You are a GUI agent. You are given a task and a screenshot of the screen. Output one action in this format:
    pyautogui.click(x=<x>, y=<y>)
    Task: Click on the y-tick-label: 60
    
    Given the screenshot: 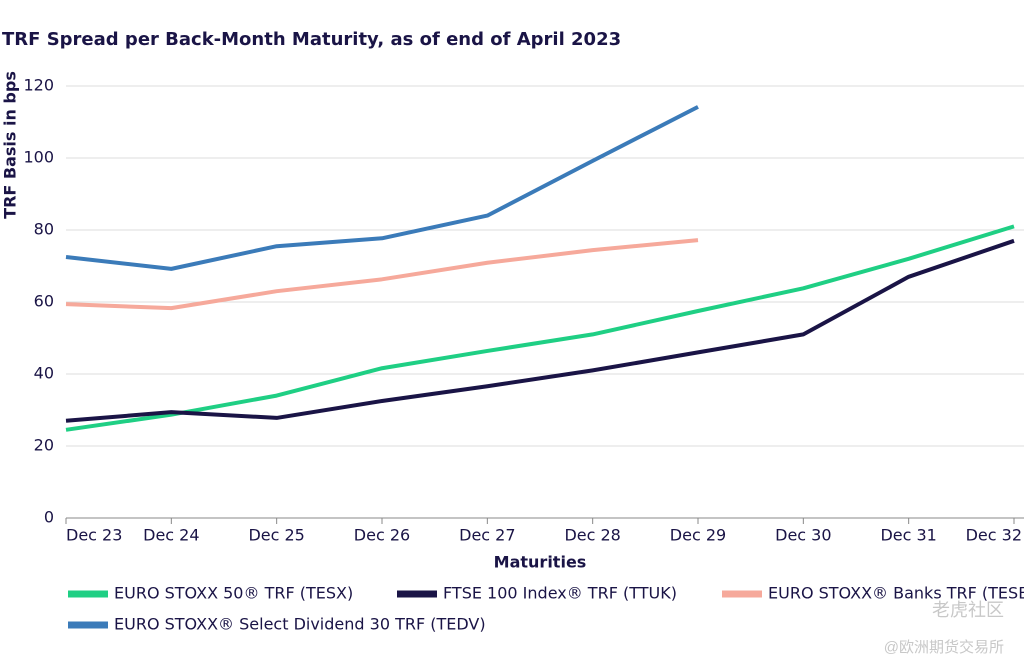 What is the action you would take?
    pyautogui.click(x=44, y=301)
    